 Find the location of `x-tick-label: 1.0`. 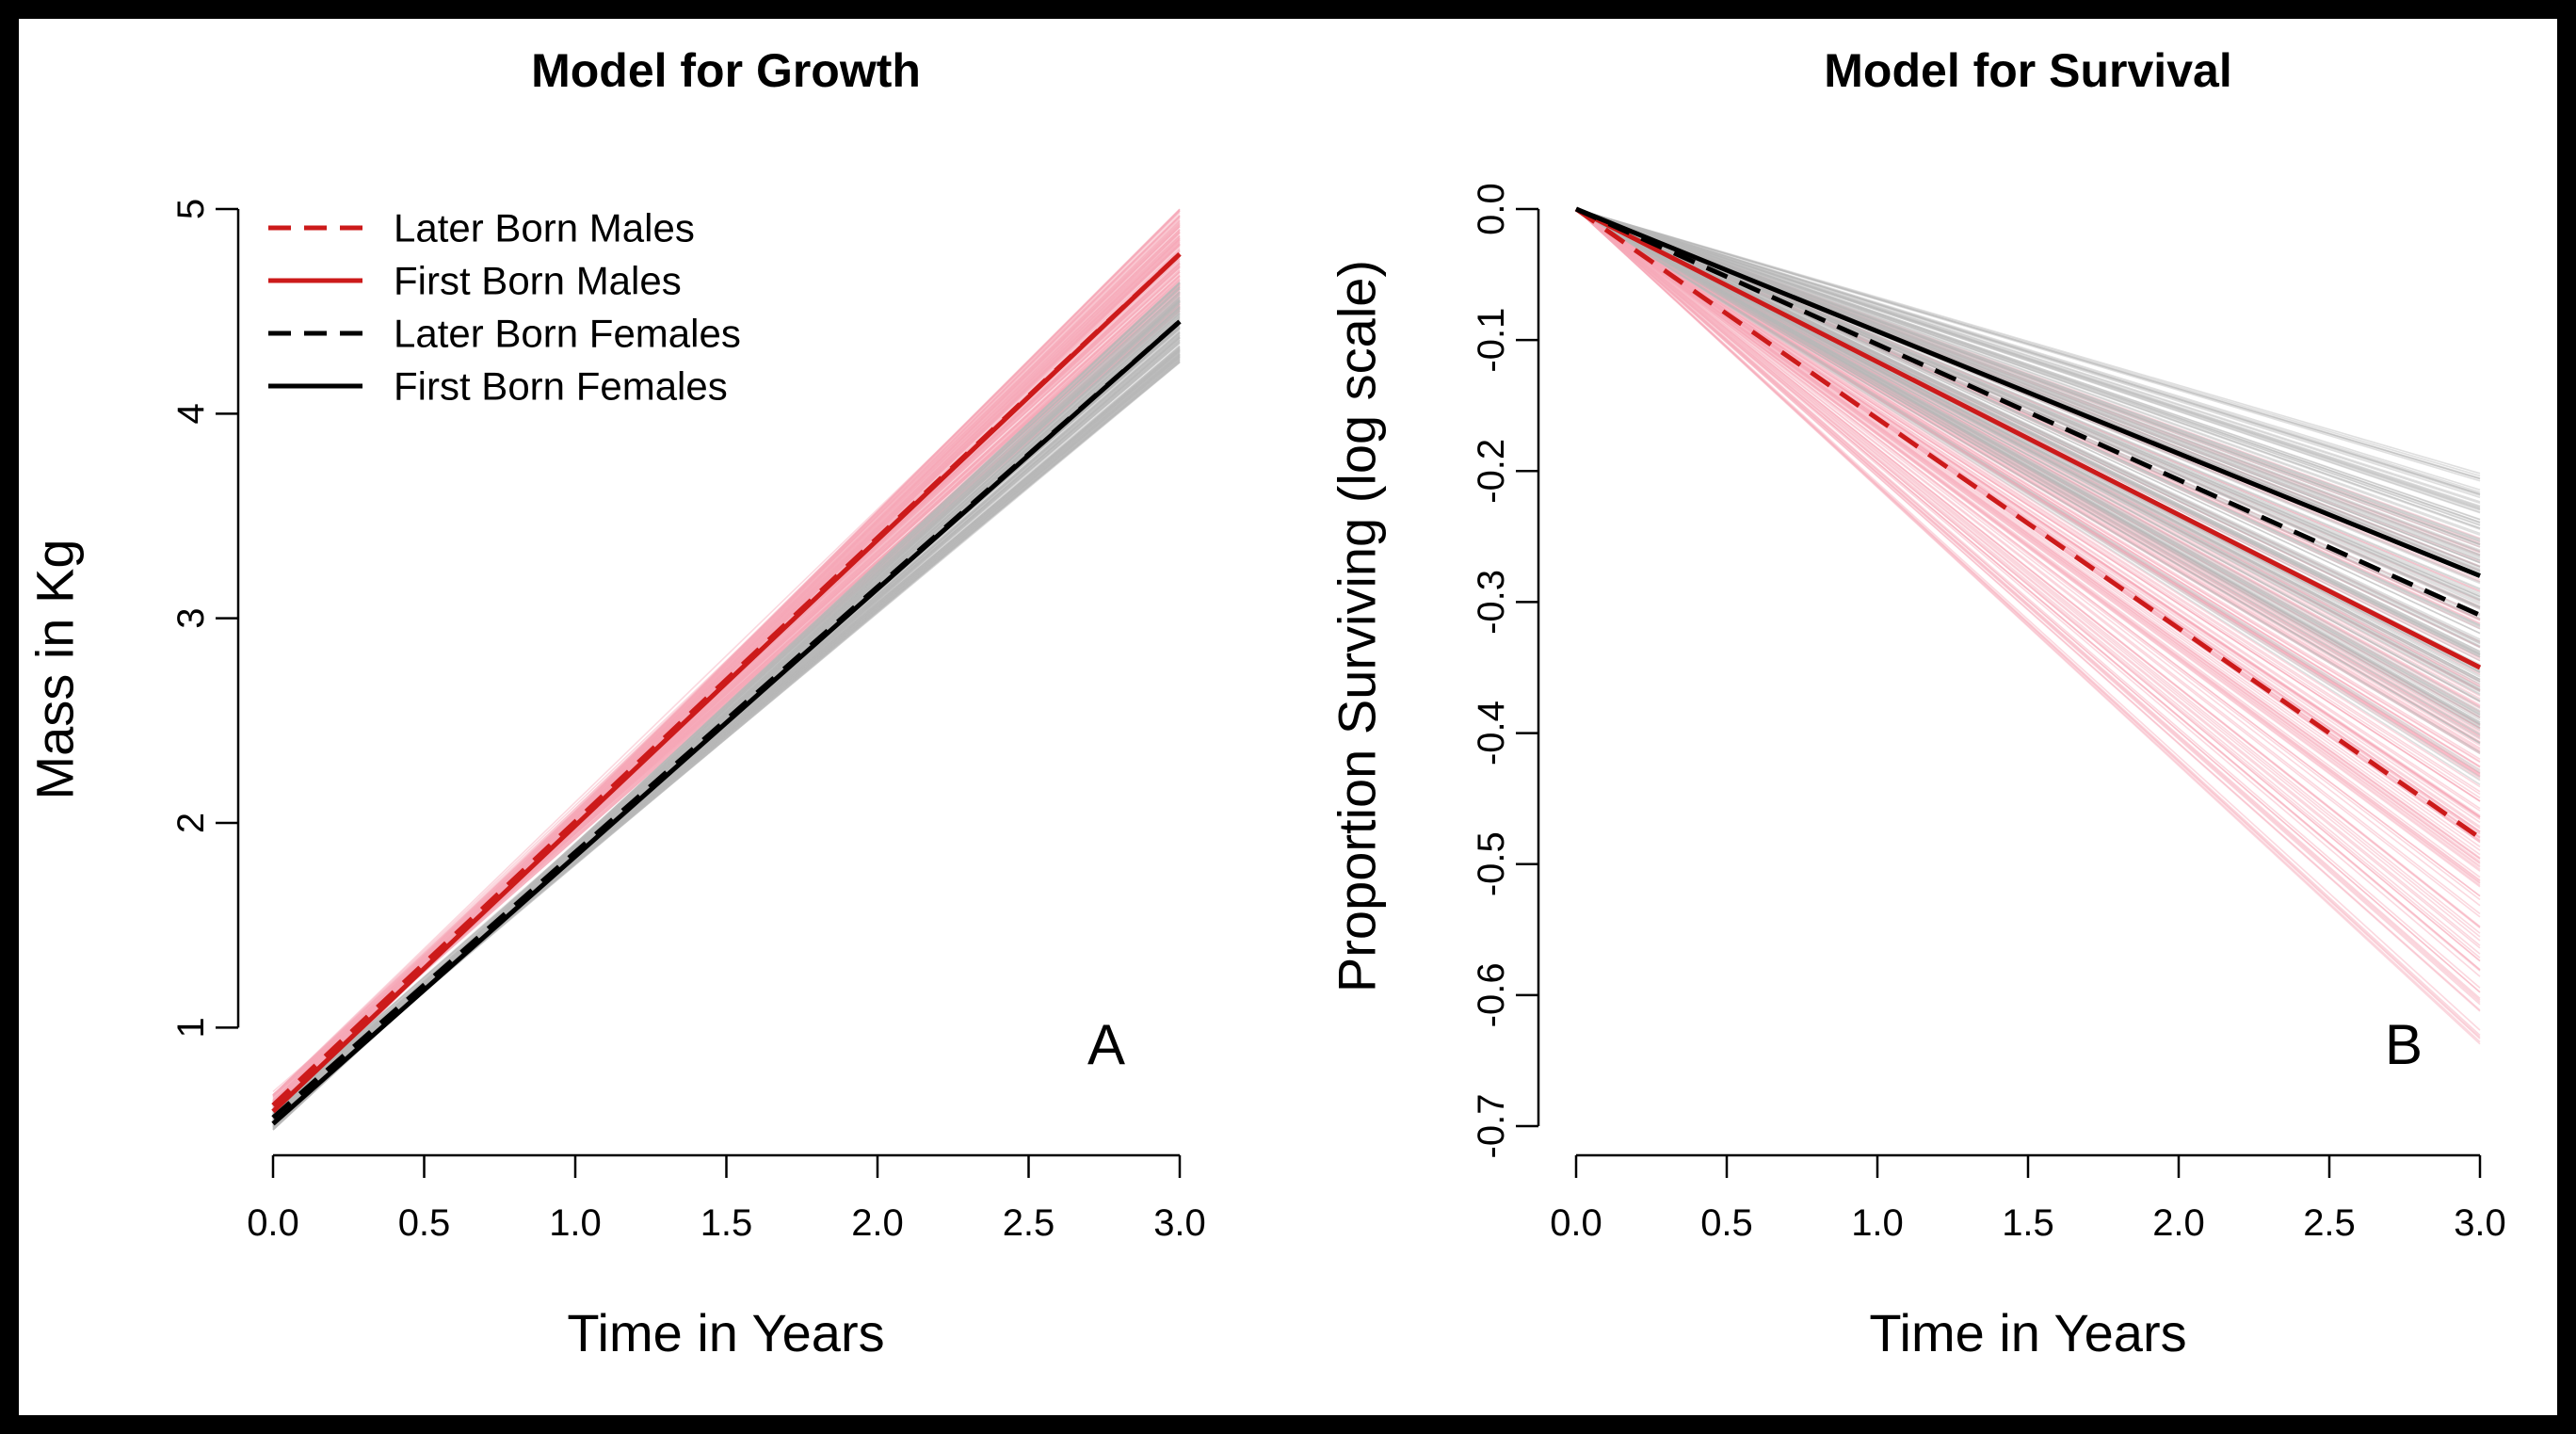

x-tick-label: 1.0 is located at coordinates (575, 1223).